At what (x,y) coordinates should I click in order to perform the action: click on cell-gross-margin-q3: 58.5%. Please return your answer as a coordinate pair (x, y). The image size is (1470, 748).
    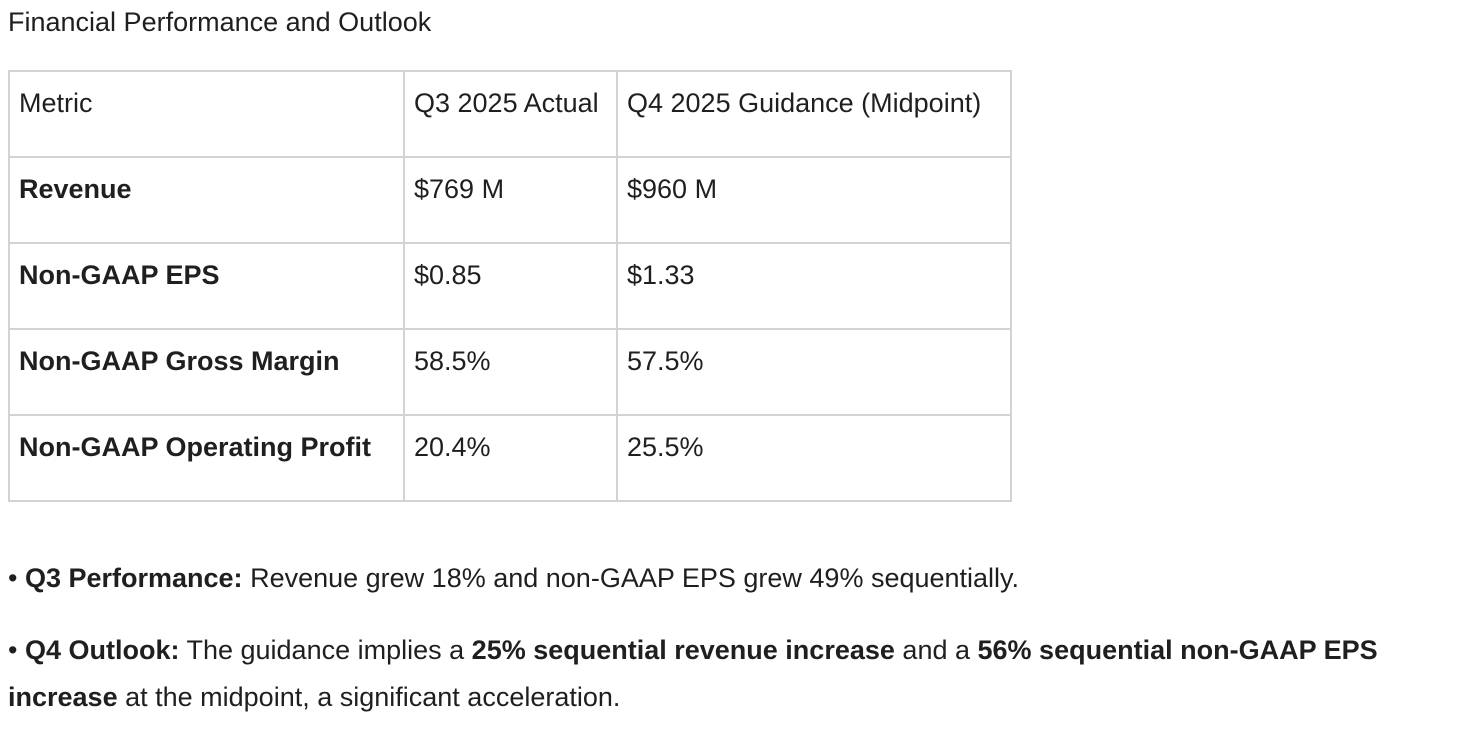
    Looking at the image, I should click on (510, 372).